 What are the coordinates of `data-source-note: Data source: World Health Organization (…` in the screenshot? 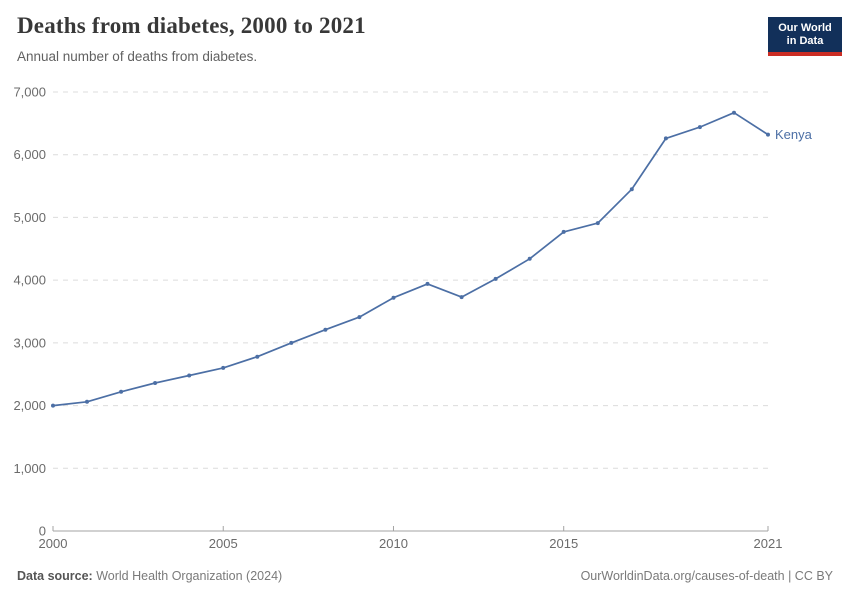 It's located at (149, 576).